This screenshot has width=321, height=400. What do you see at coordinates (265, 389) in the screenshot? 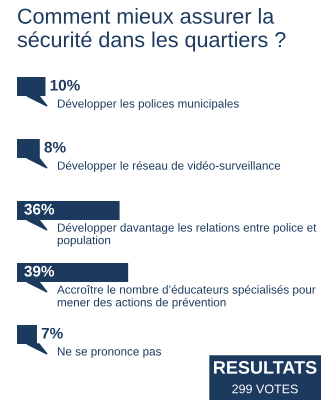
I see `text: 299 VOTES` at bounding box center [265, 389].